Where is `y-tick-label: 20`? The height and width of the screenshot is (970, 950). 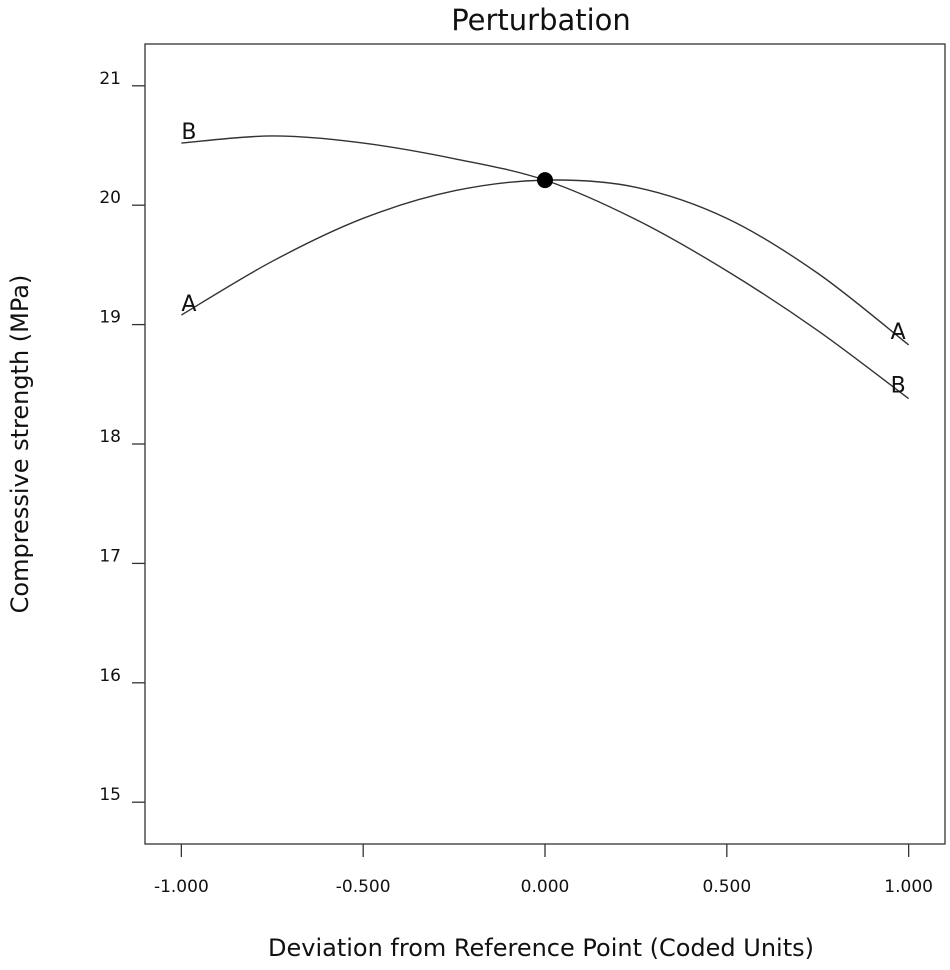
y-tick-label: 20 is located at coordinates (110, 198).